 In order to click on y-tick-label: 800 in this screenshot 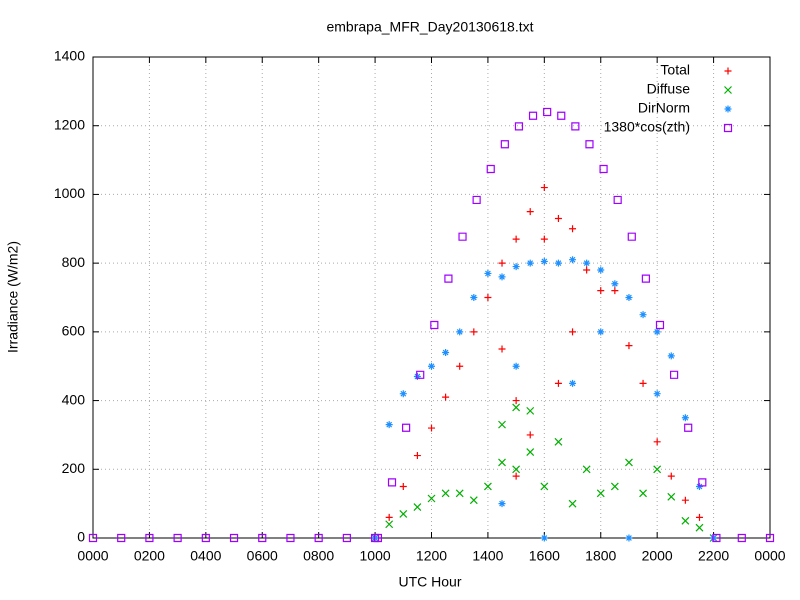, I will do `click(74, 262)`.